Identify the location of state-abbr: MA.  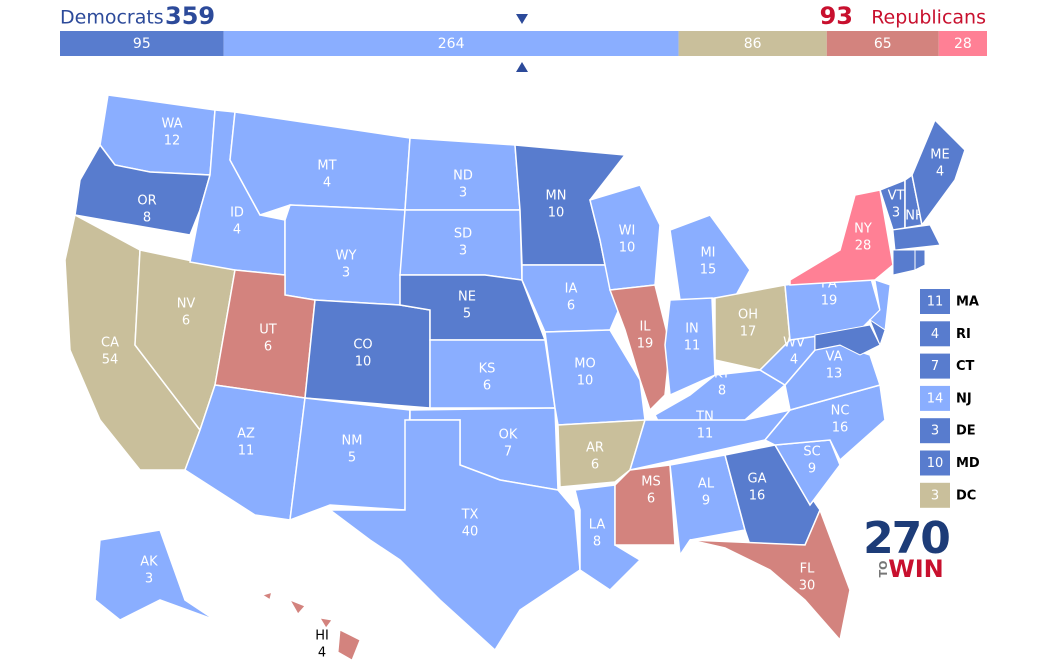
(967, 302).